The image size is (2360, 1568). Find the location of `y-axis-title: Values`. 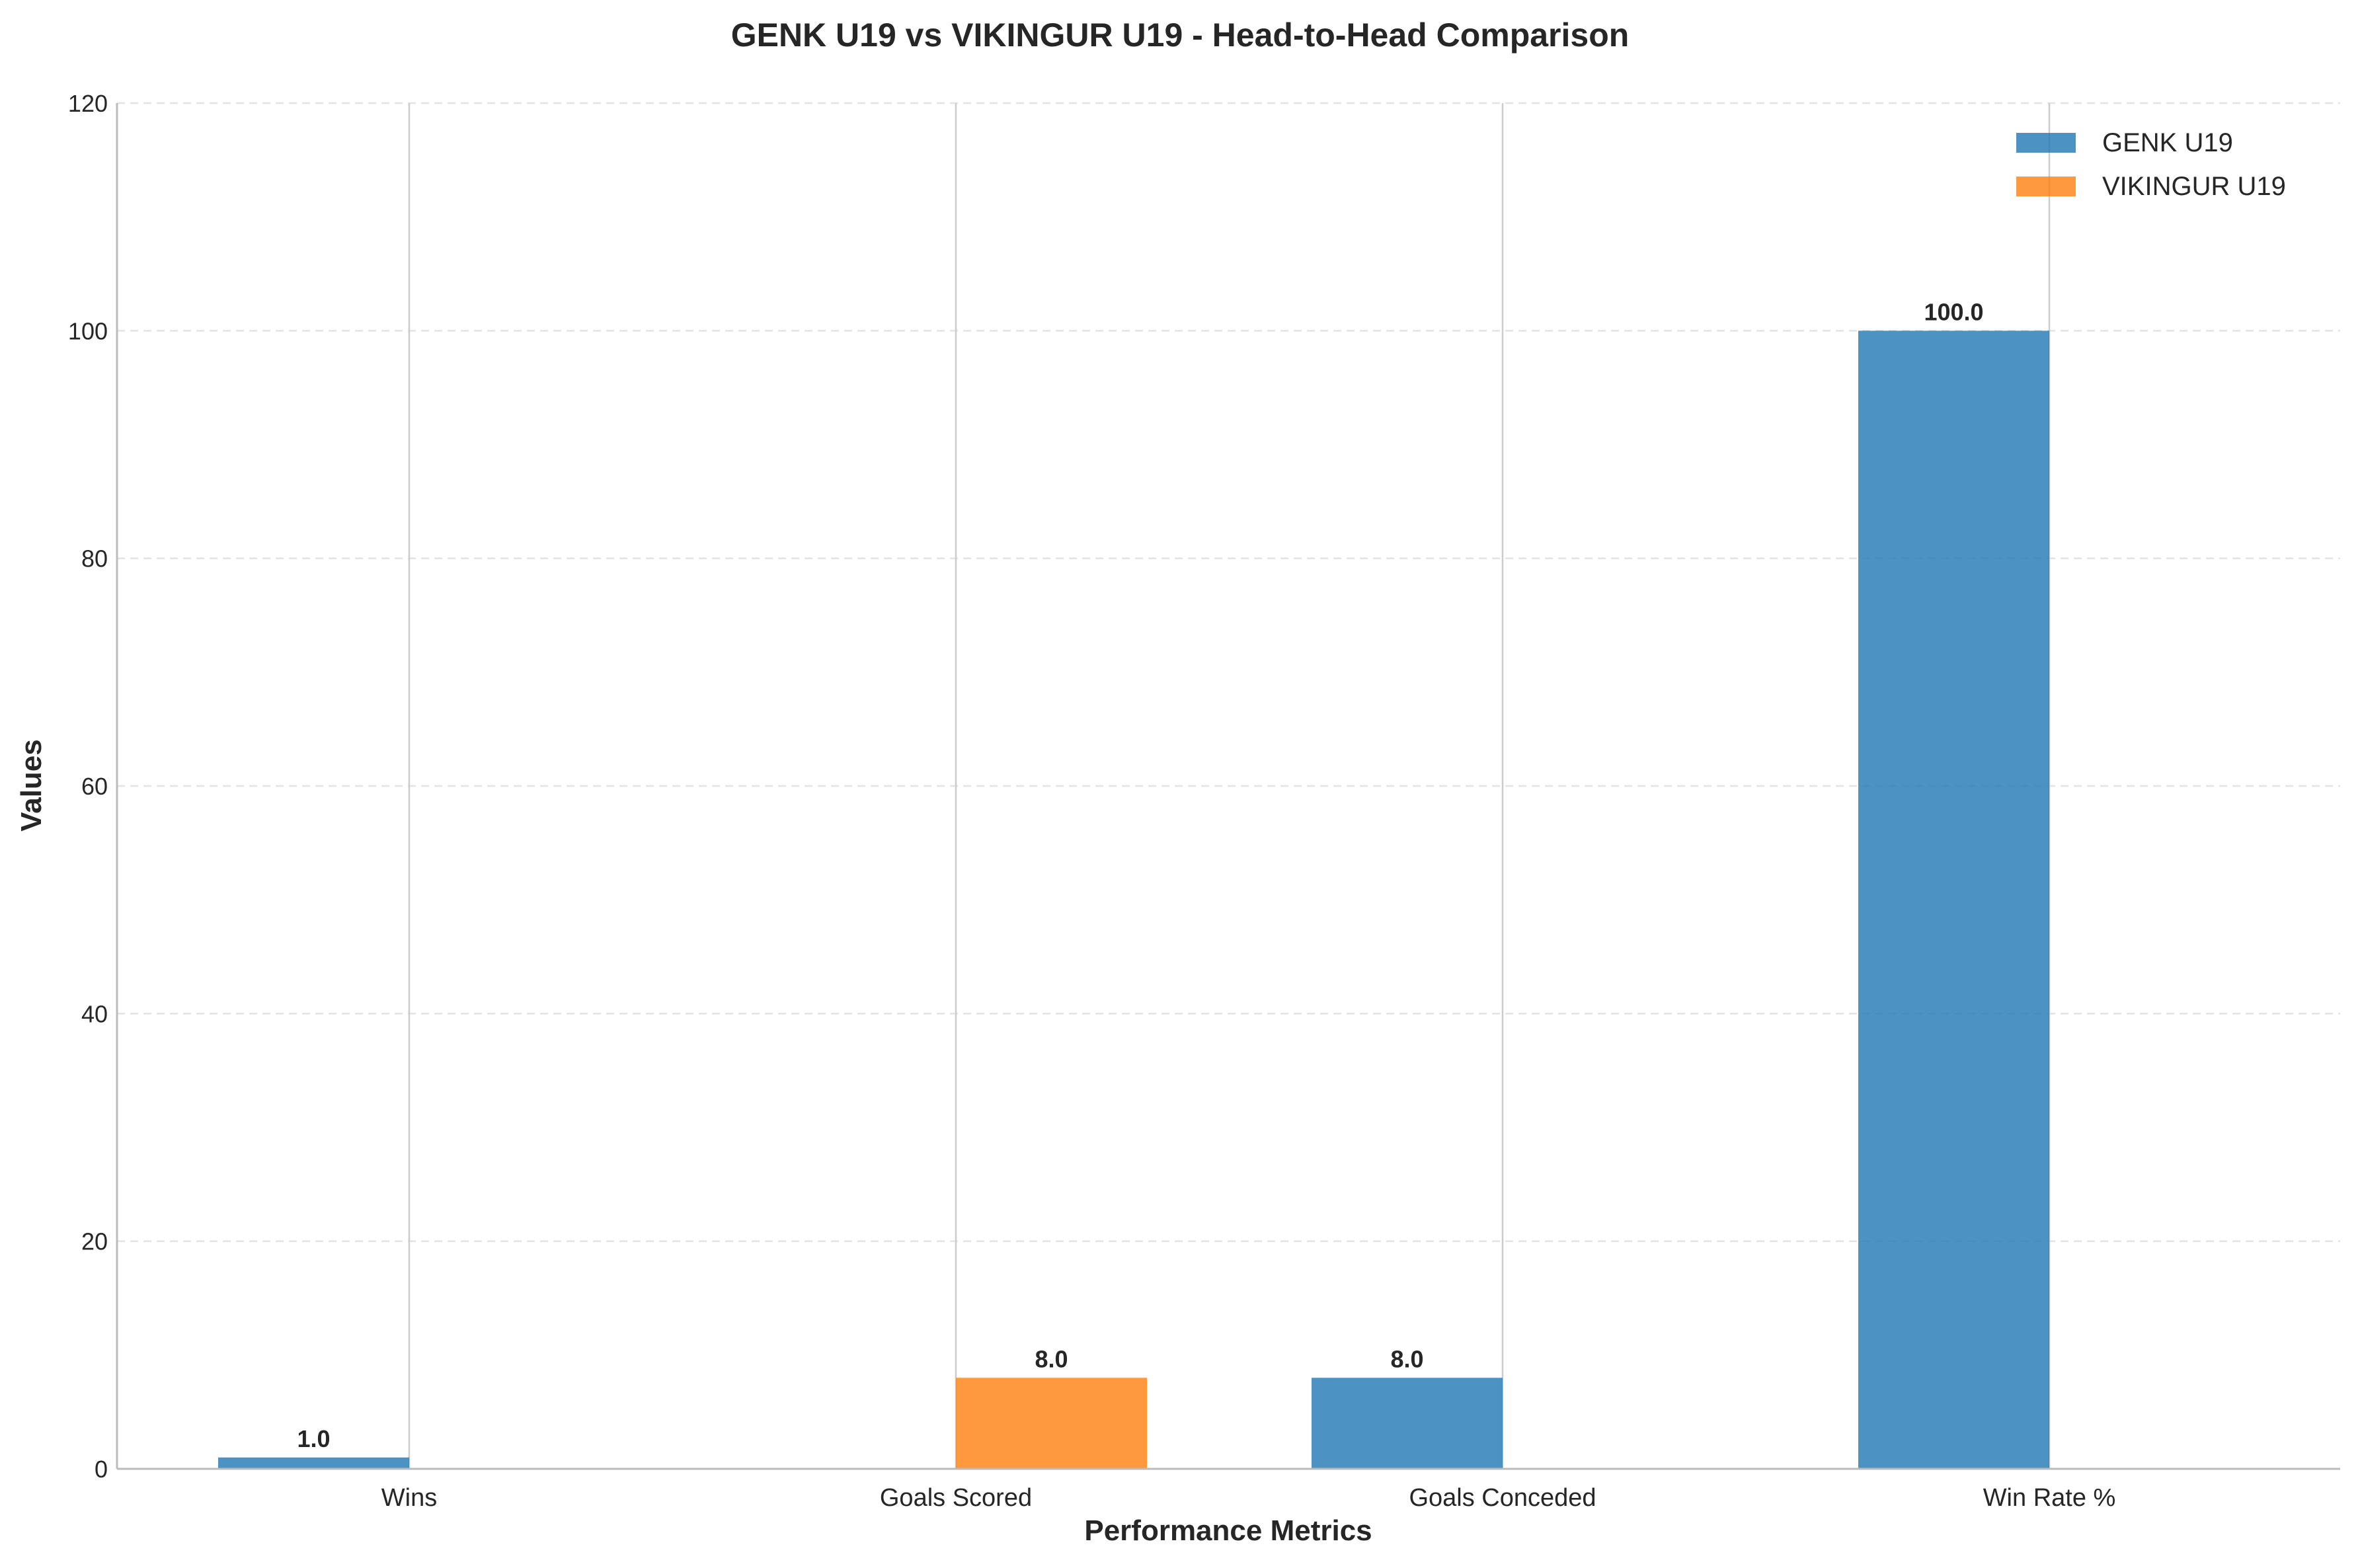

y-axis-title: Values is located at coordinates (31, 785).